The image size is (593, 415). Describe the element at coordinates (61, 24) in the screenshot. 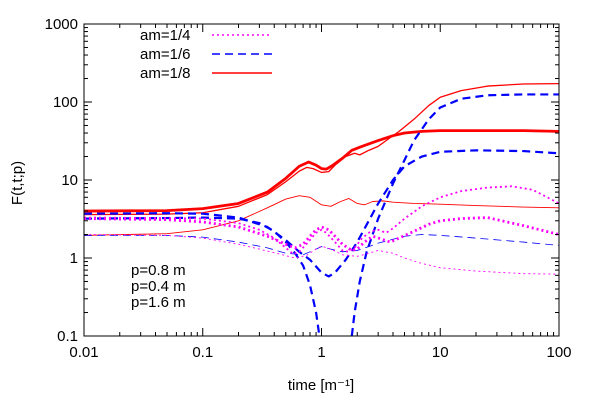

I see `y-tick-label: 1000` at that location.